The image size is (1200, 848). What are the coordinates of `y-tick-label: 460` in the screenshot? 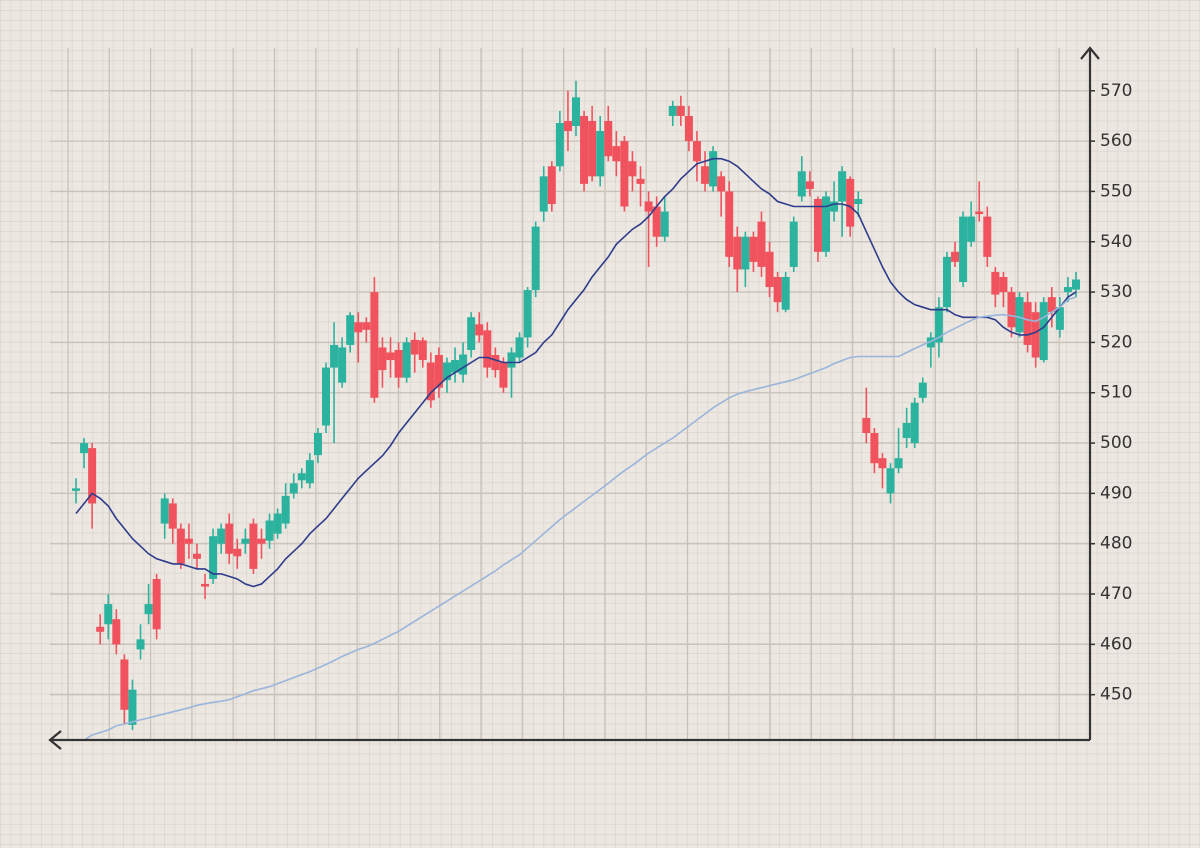 It's located at (1116, 644).